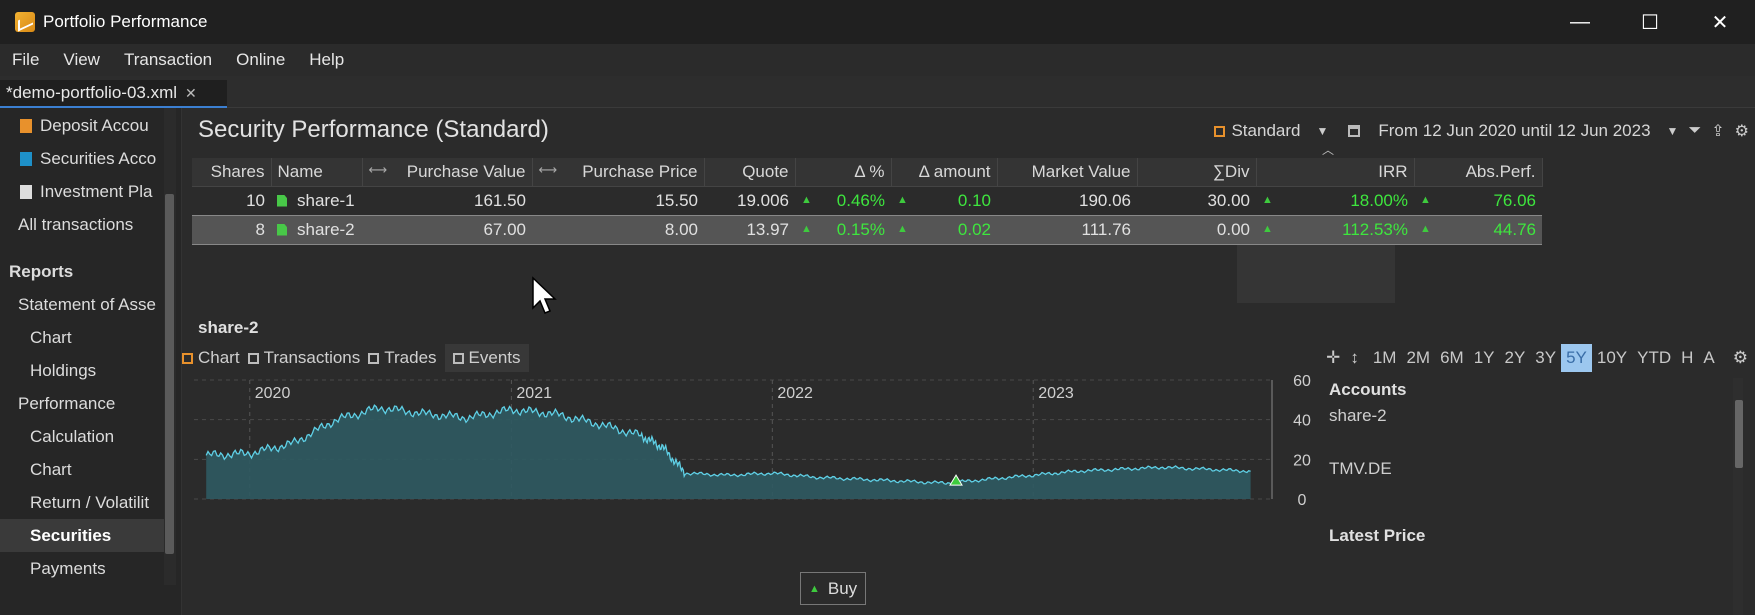 This screenshot has height=615, width=1755. I want to click on filter-icon: ⏷, so click(1695, 130).